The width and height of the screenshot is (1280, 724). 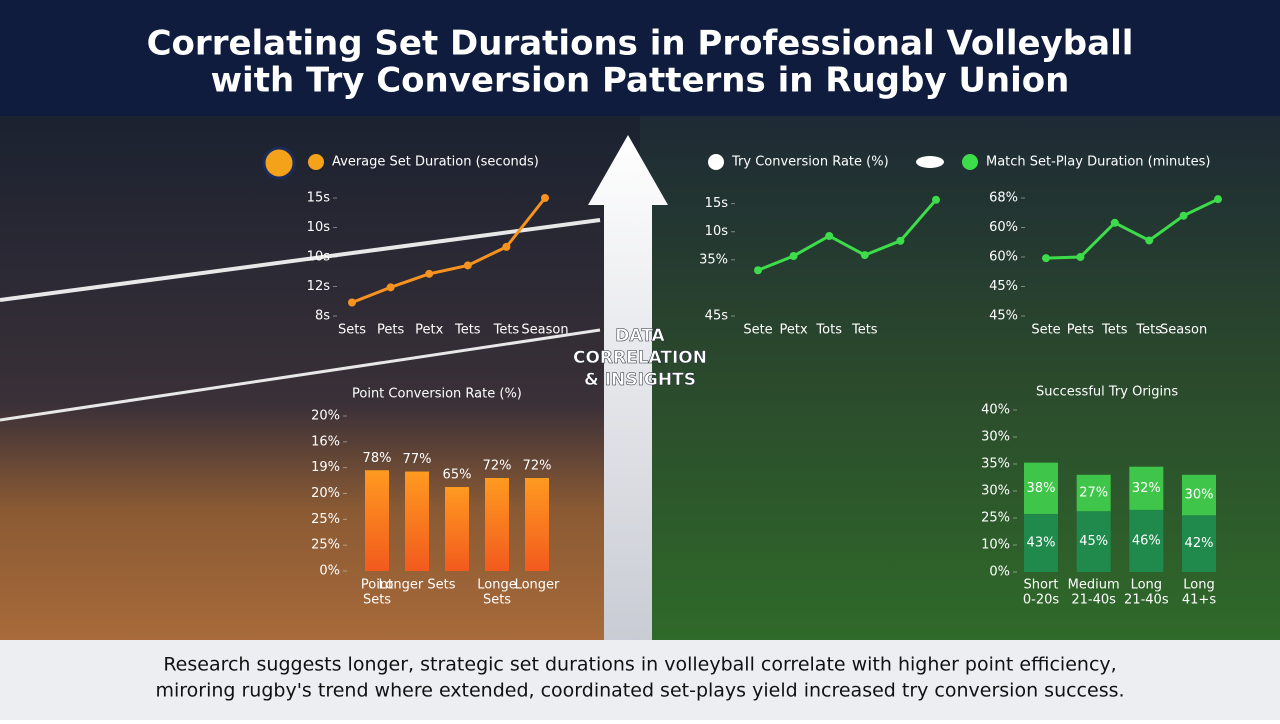 What do you see at coordinates (995, 437) in the screenshot?
I see `y-tick-label: 30%` at bounding box center [995, 437].